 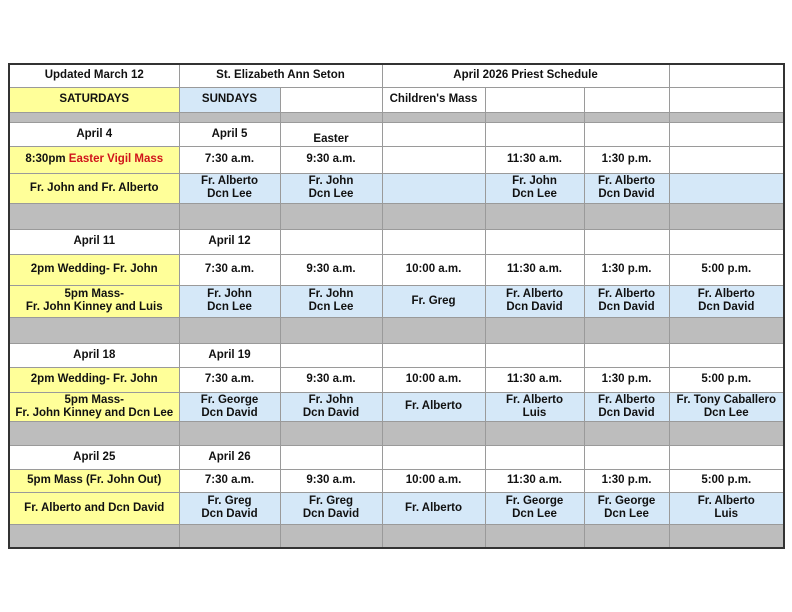 What do you see at coordinates (94, 159) in the screenshot?
I see `mass-time-cell: 8:30pm Easter Vigil Mass` at bounding box center [94, 159].